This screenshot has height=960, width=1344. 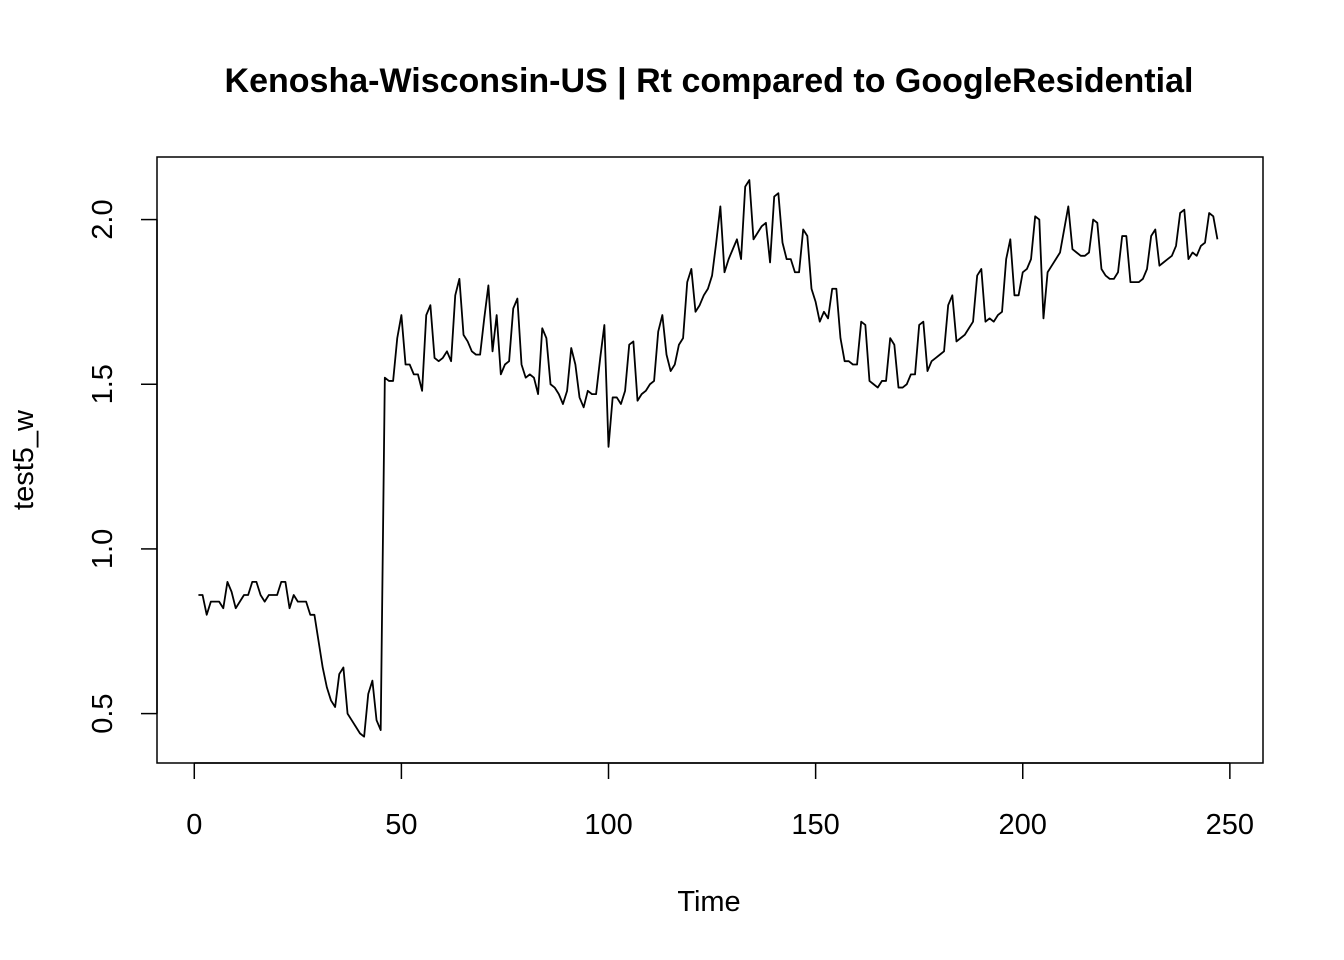 What do you see at coordinates (708, 902) in the screenshot?
I see `x-axis-title: Time` at bounding box center [708, 902].